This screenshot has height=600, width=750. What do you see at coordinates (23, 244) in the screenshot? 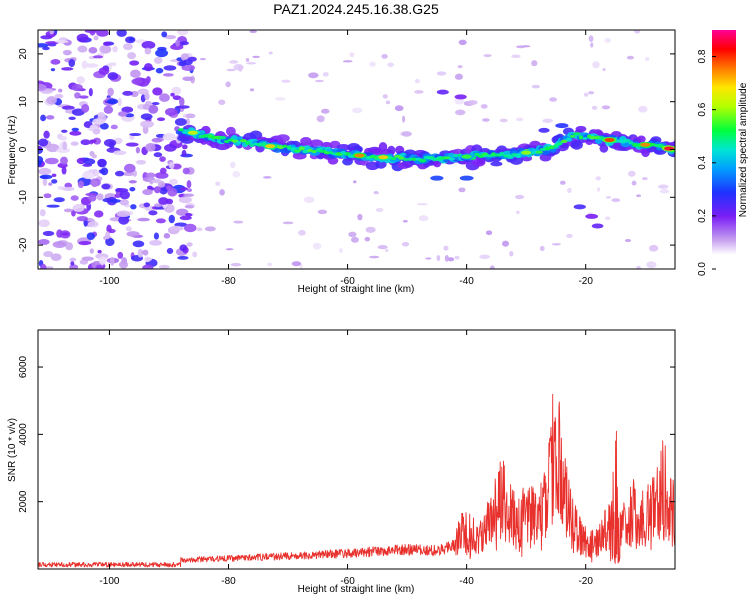
I see `y-tick-label: -20` at bounding box center [23, 244].